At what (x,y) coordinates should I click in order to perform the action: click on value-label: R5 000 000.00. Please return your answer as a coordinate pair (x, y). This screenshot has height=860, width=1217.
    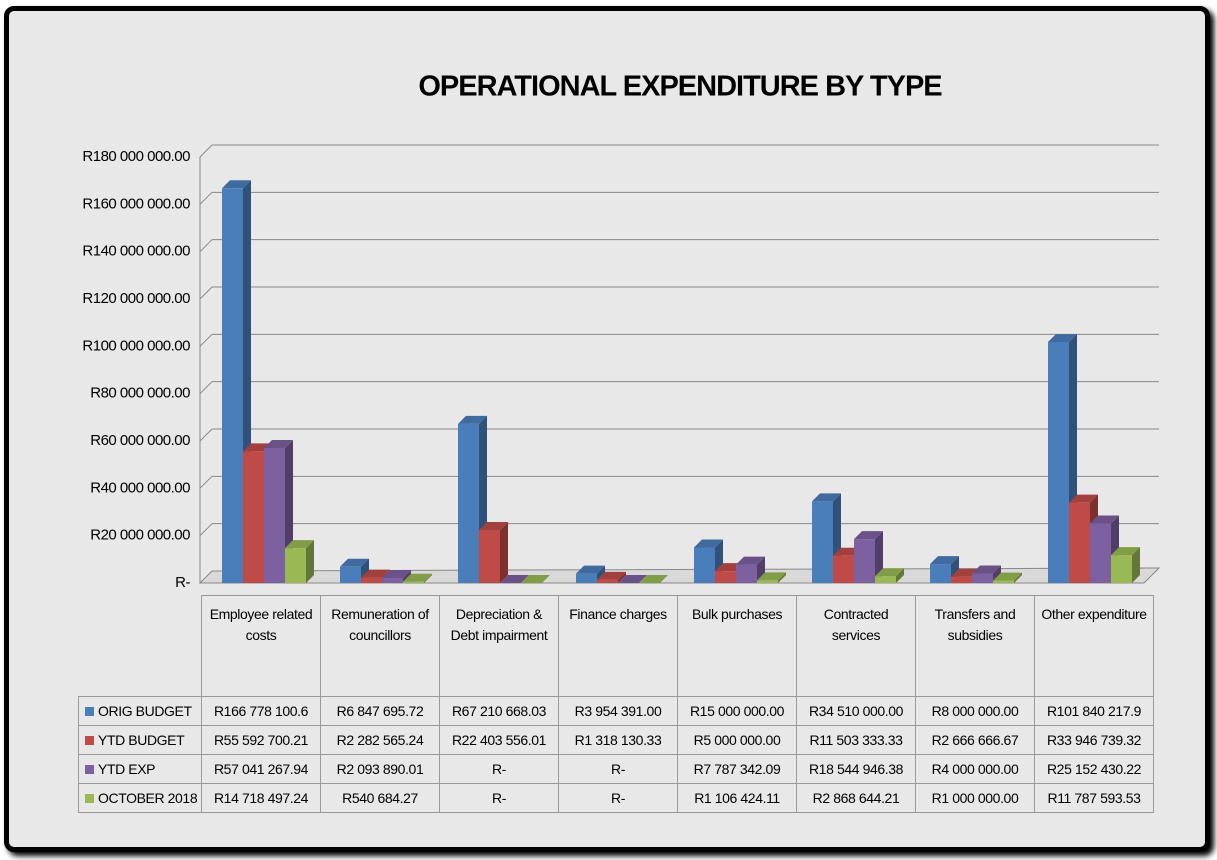
    Looking at the image, I should click on (737, 740).